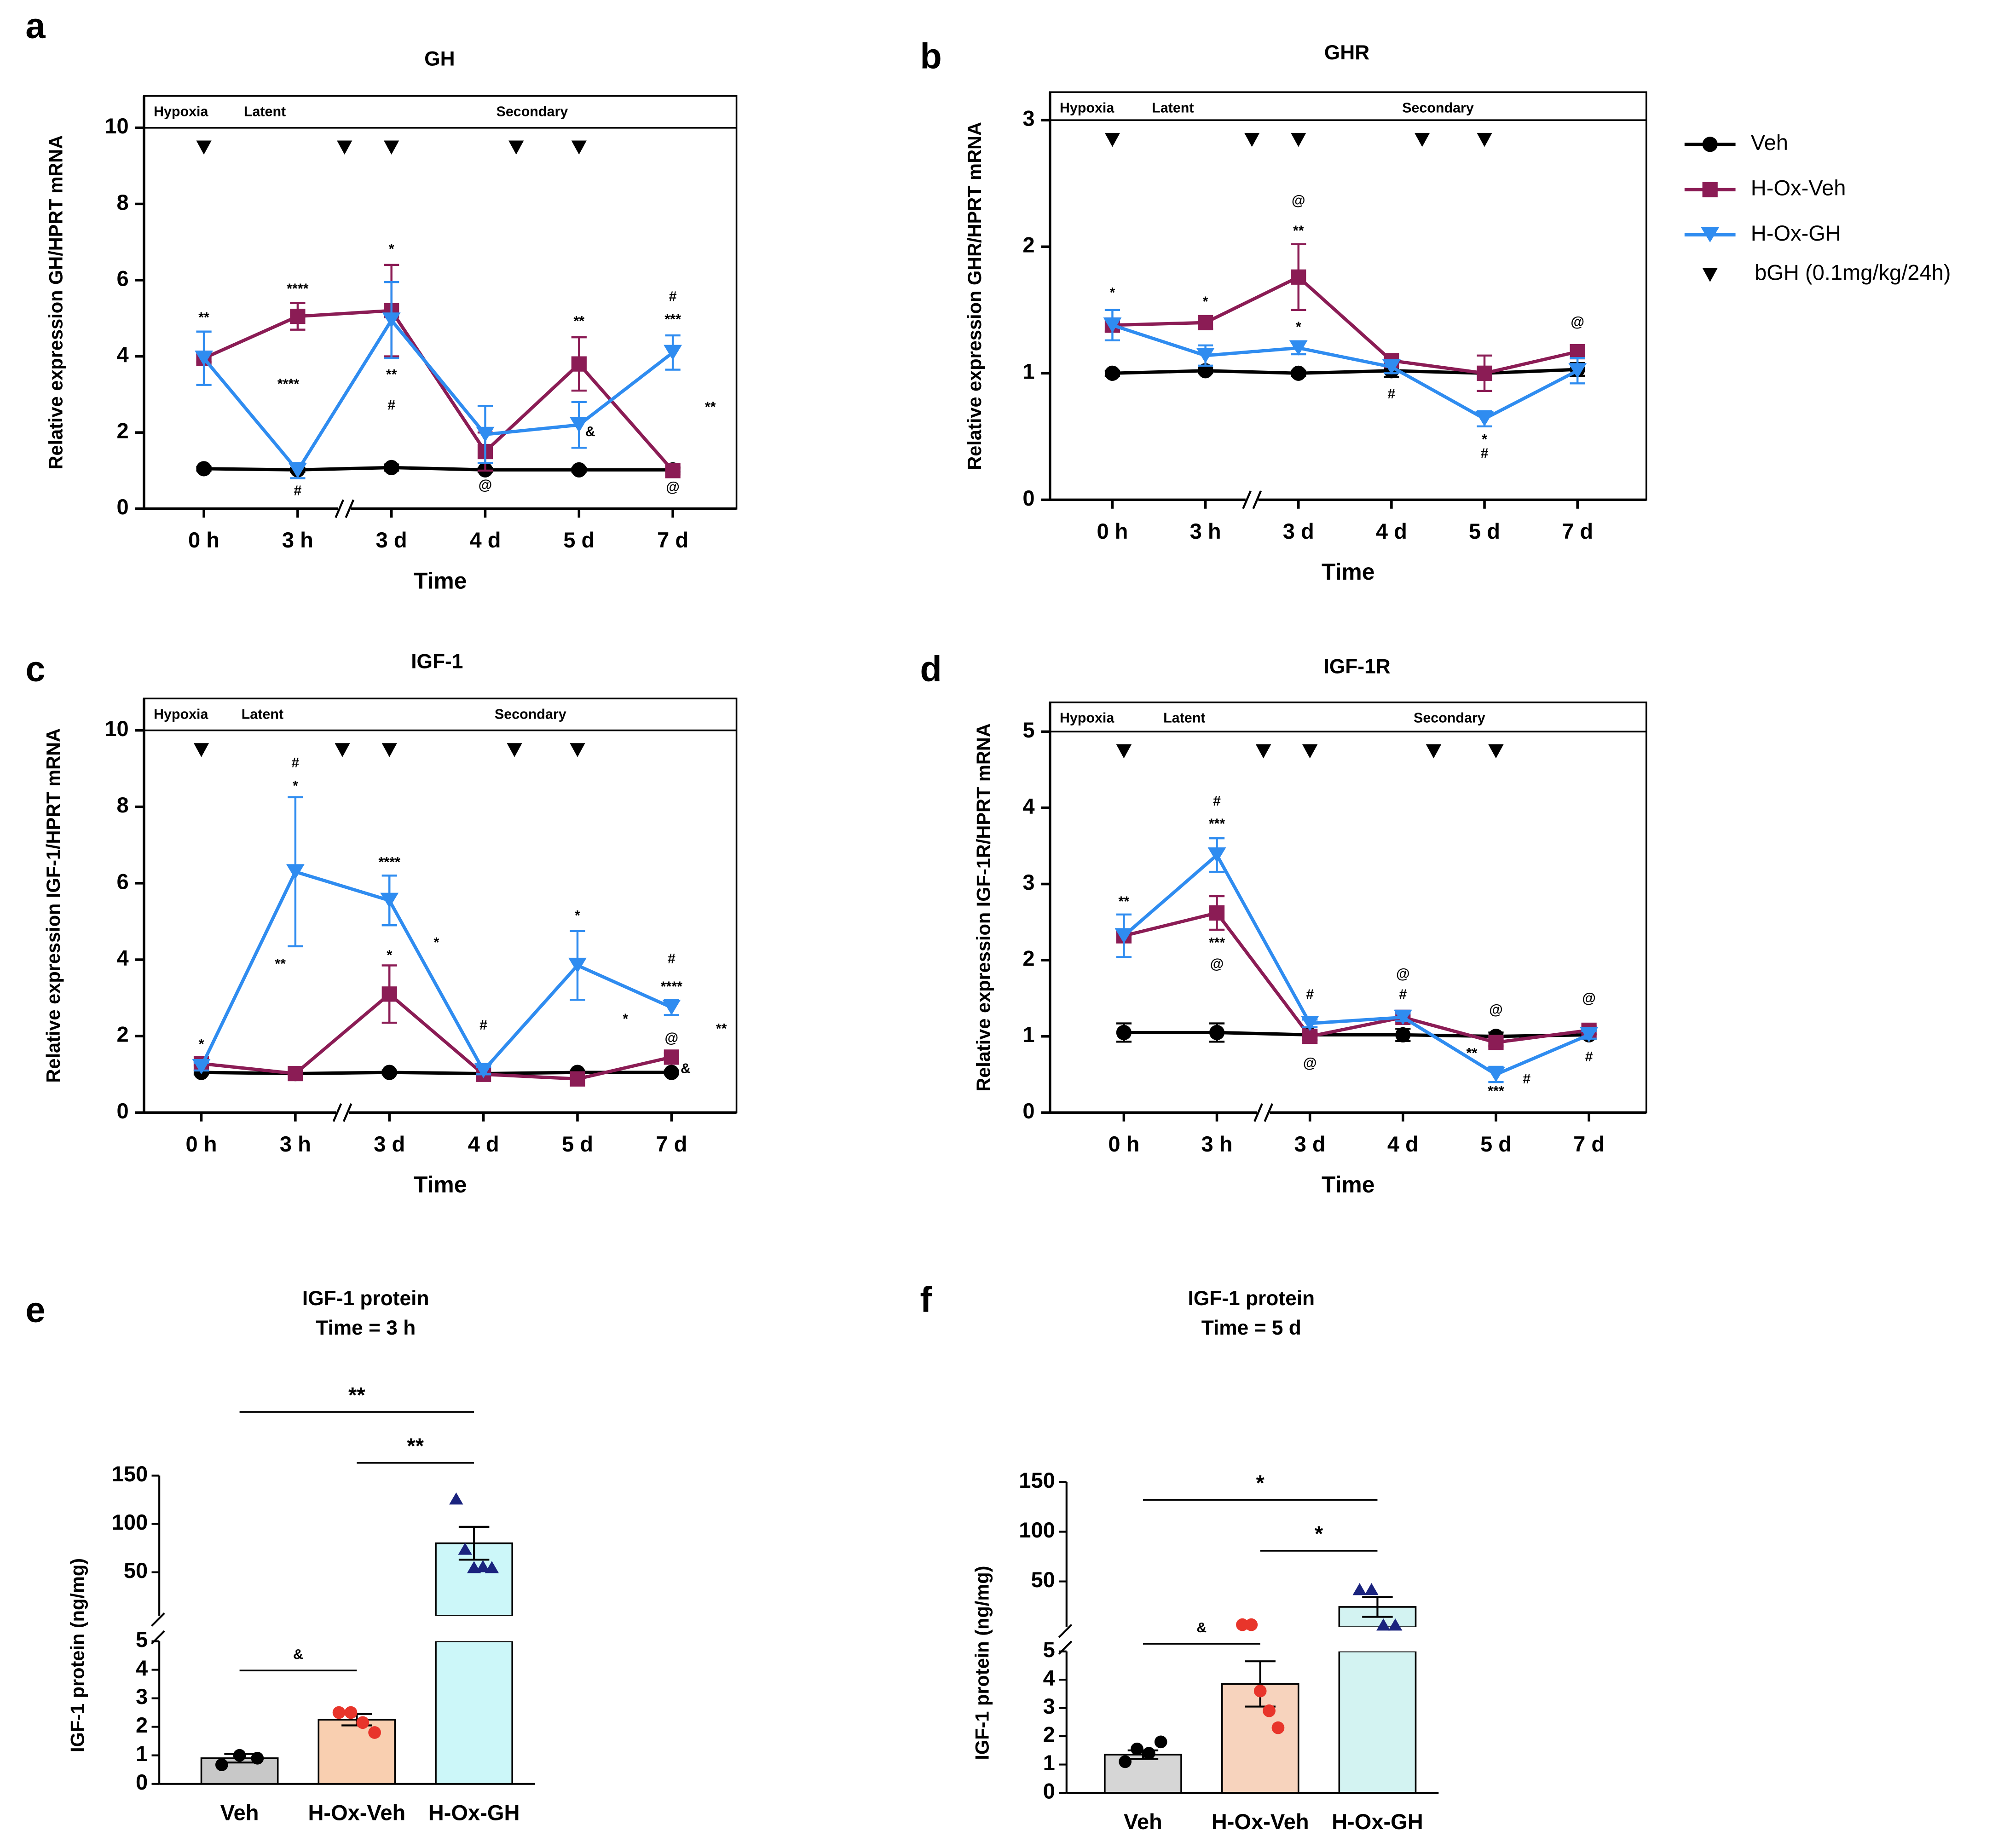 The width and height of the screenshot is (1998, 1848). I want to click on y-tick-label: 50, so click(1043, 1579).